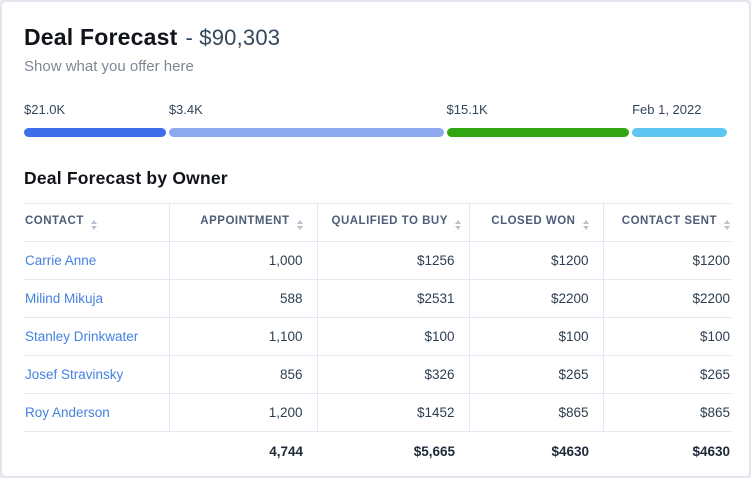 The image size is (751, 478). I want to click on cell-contact: Josef Stravinsky, so click(96, 375).